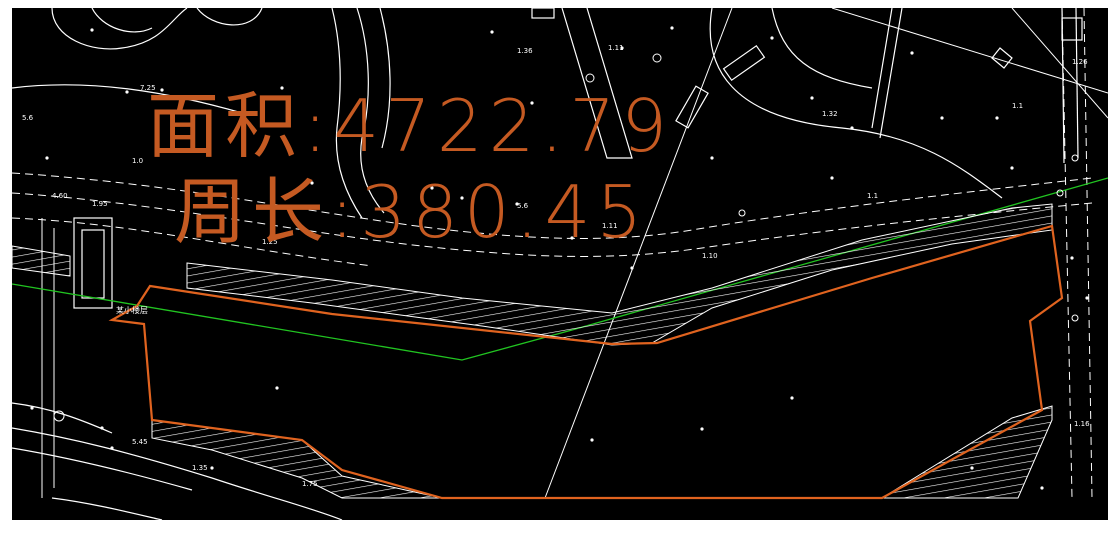 The width and height of the screenshot is (1108, 549). Describe the element at coordinates (200, 468) in the screenshot. I see `svg-text: 1.35` at that location.